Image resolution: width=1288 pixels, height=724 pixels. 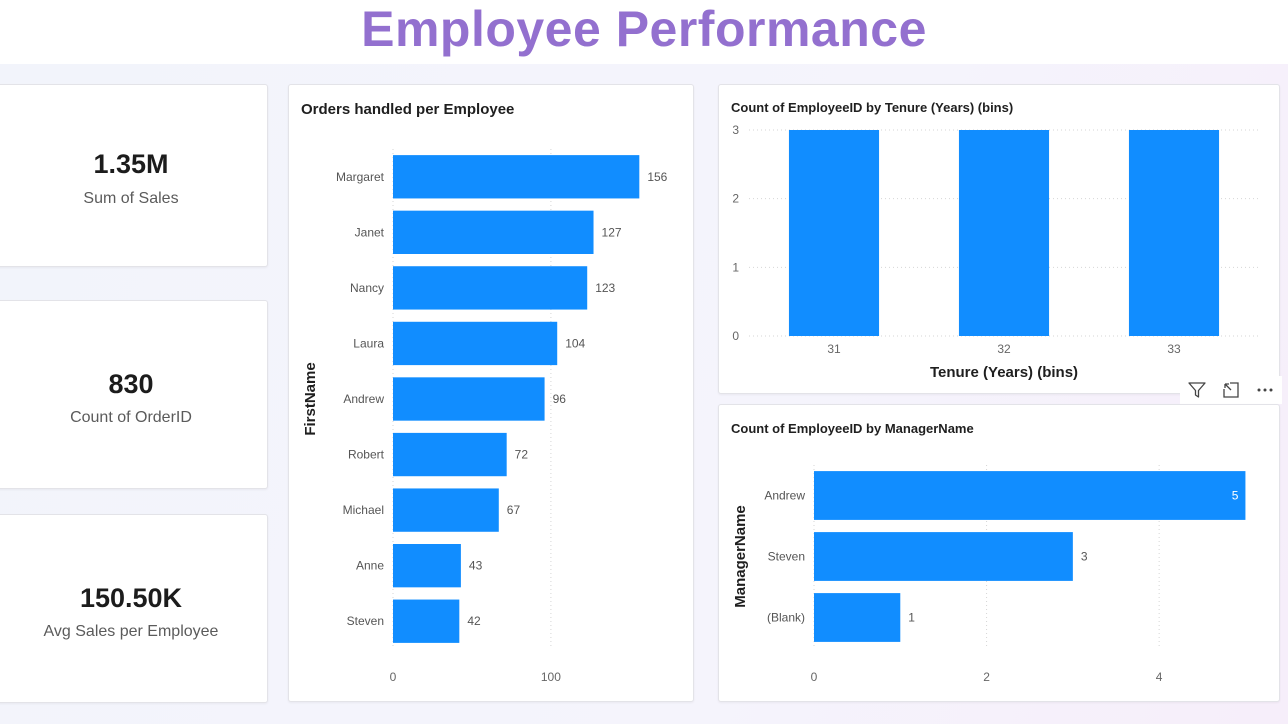 I want to click on y-tick-label: Anne, so click(x=370, y=566).